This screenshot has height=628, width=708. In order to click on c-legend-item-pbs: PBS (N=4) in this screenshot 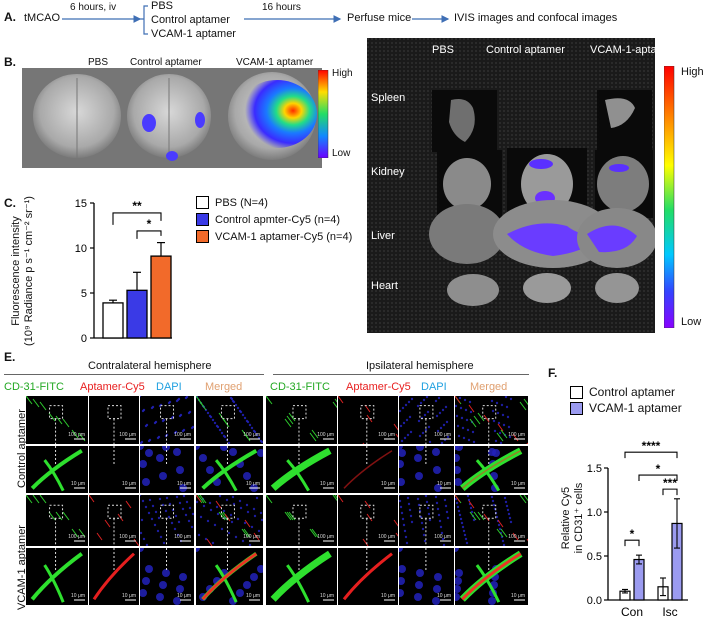, I will do `click(274, 202)`.